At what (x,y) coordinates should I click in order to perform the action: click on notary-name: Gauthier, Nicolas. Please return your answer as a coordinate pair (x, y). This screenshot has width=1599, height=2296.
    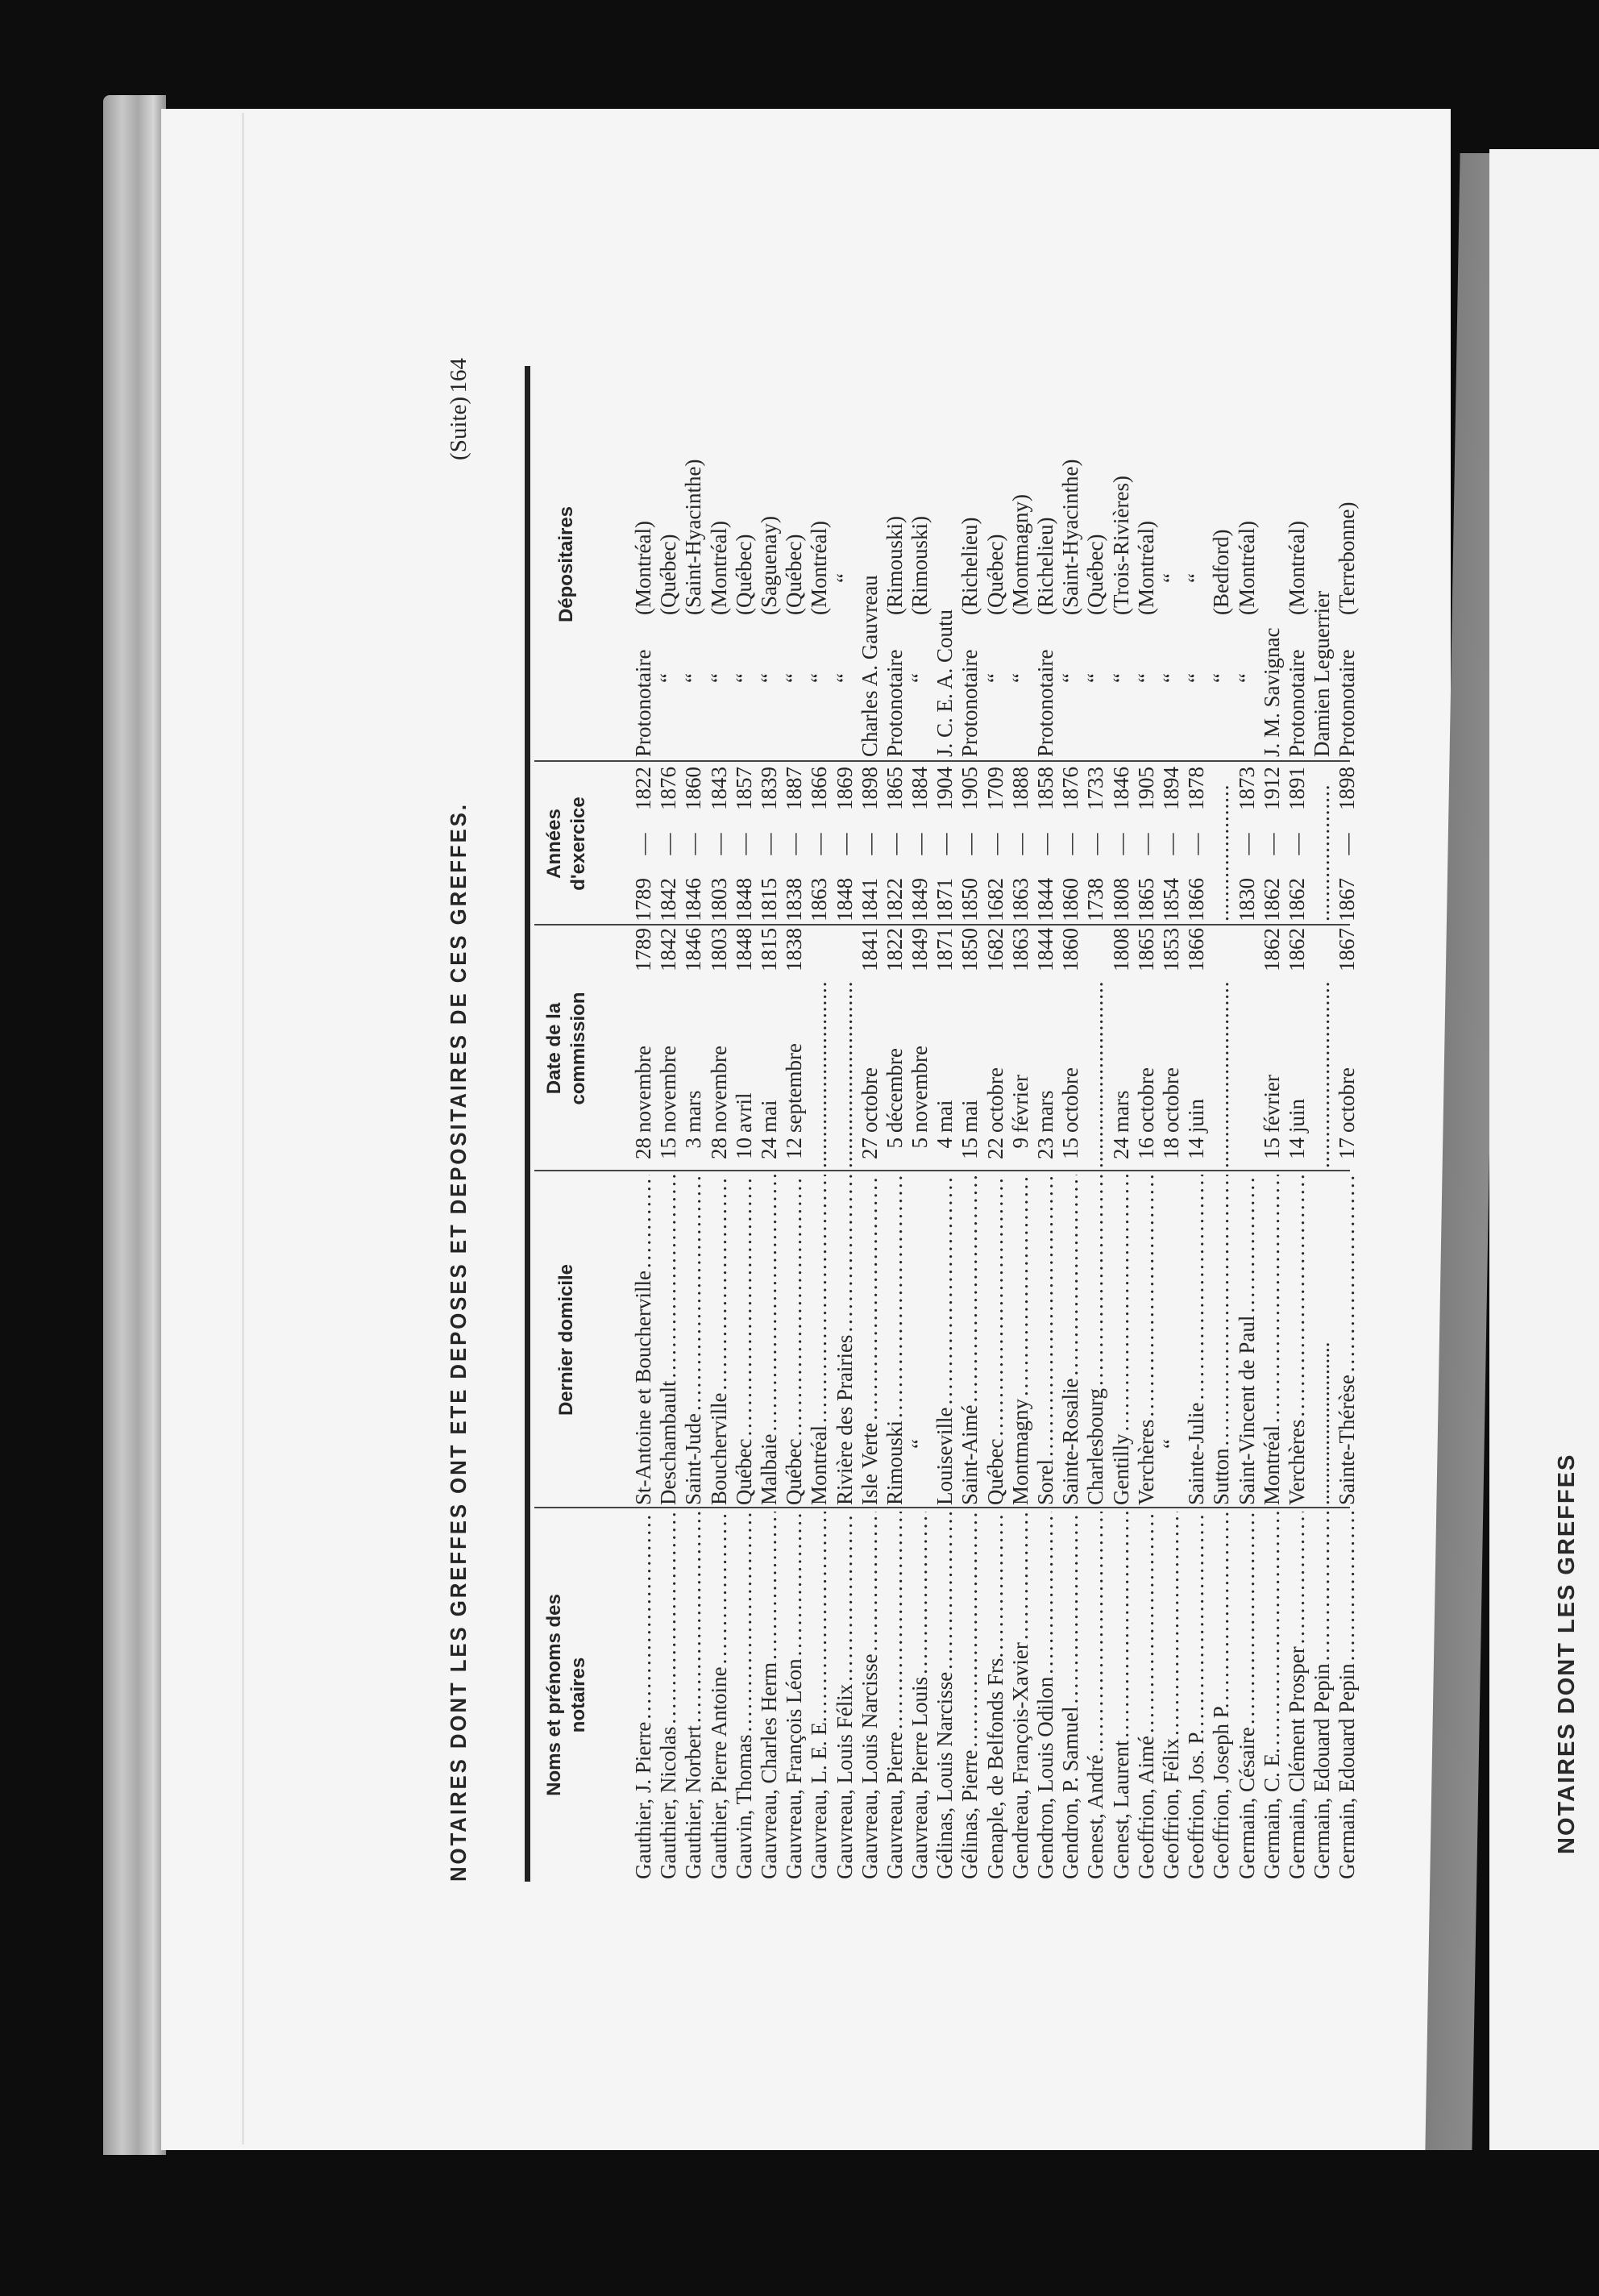
    Looking at the image, I should click on (668, 1803).